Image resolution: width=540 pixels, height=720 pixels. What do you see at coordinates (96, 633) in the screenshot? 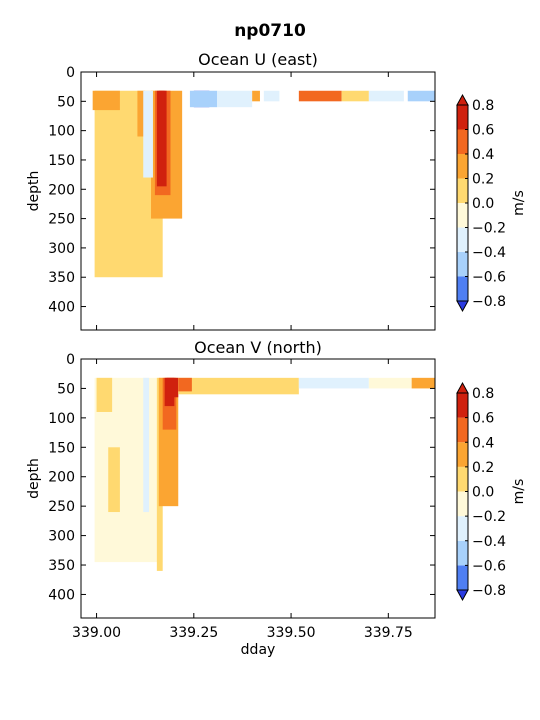
I see `x-tick-label: 339.00` at bounding box center [96, 633].